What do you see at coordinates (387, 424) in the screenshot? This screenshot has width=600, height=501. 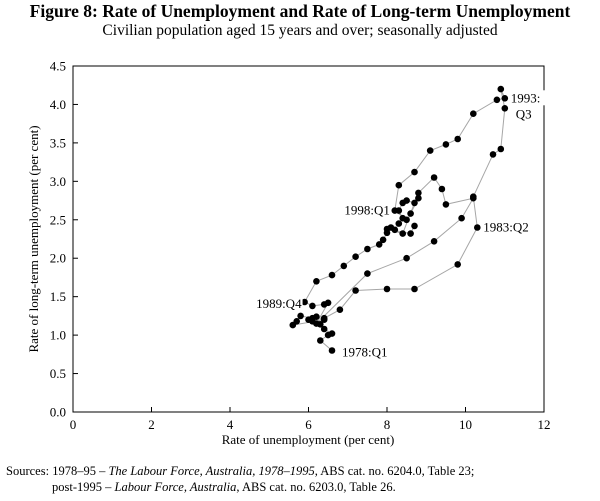 I see `x-tick-label: 8` at bounding box center [387, 424].